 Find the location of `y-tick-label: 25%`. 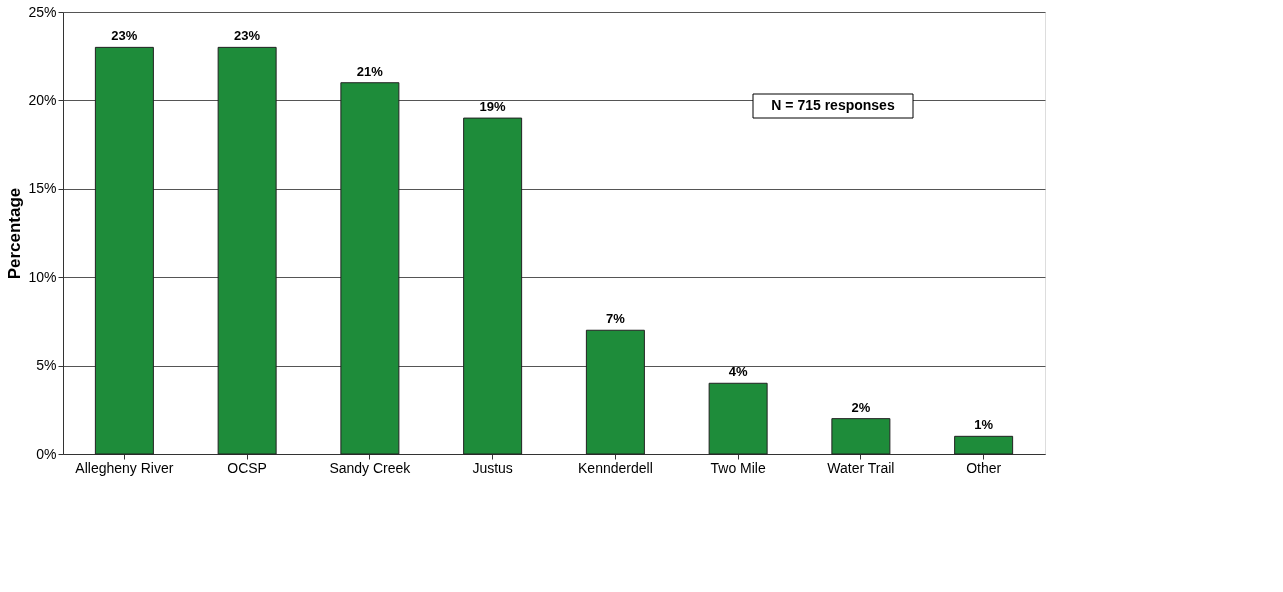

y-tick-label: 25% is located at coordinates (42, 11).